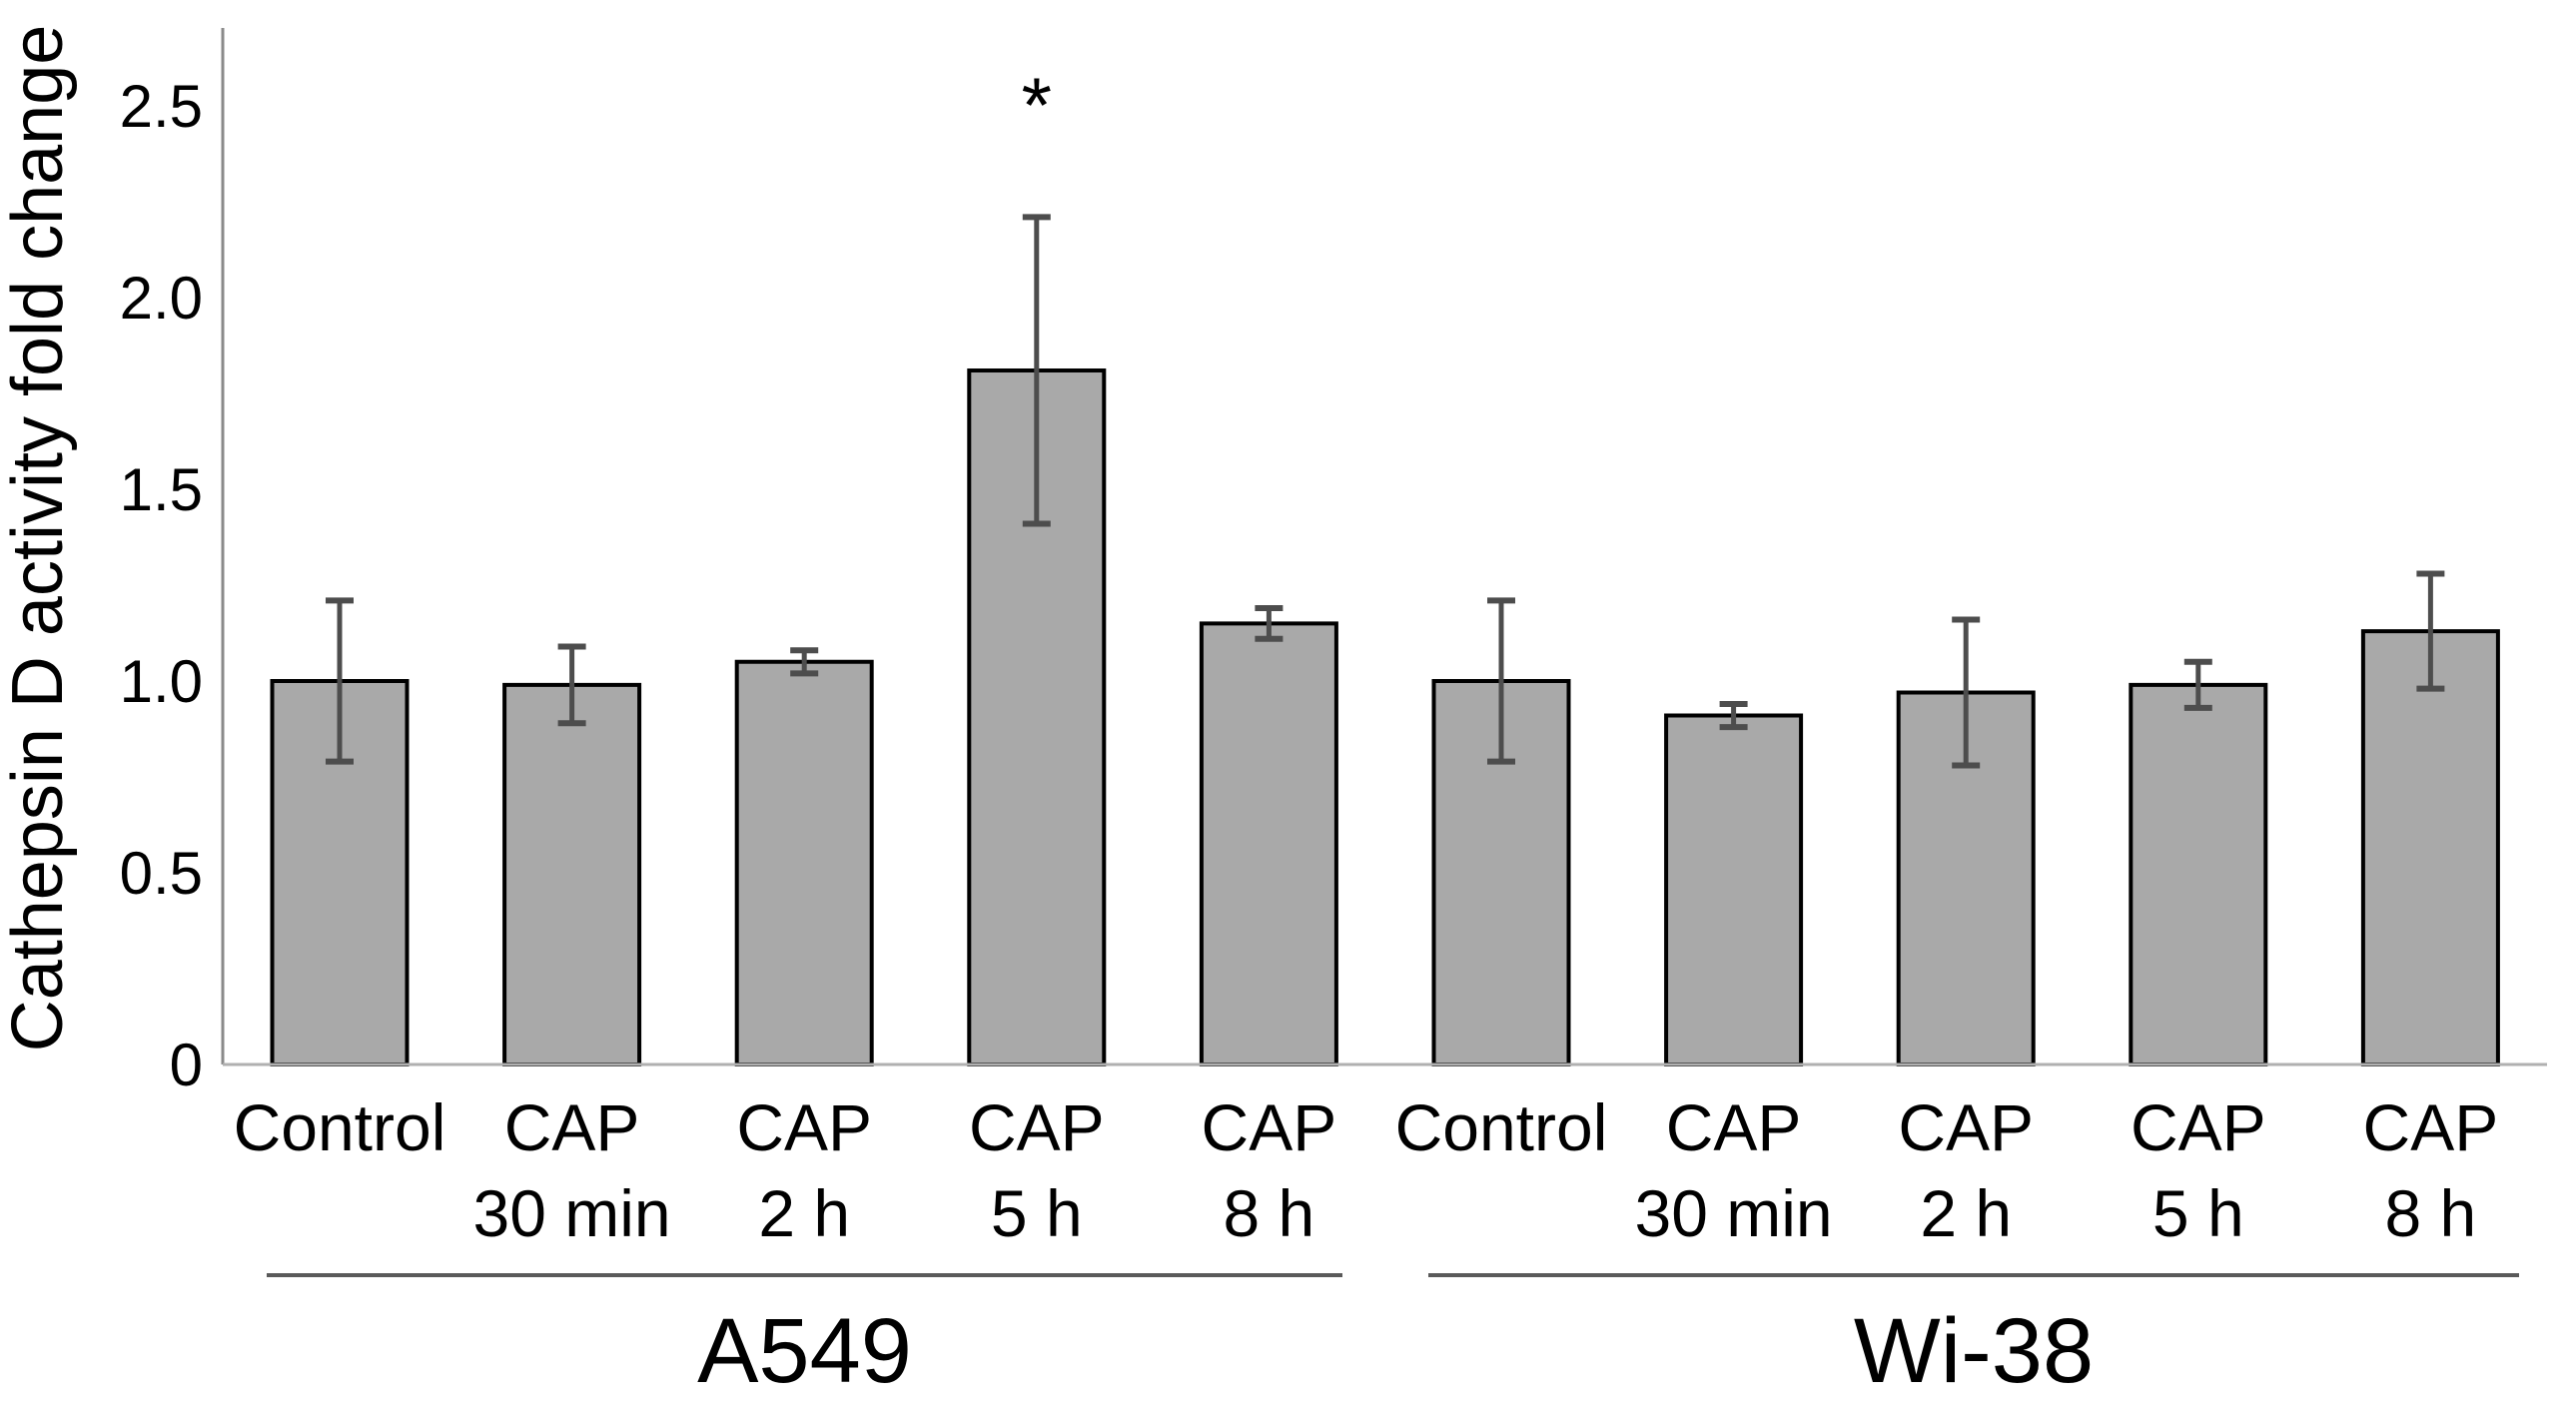 This screenshot has width=2576, height=1409. What do you see at coordinates (162, 490) in the screenshot?
I see `y-tick-label: 1.5` at bounding box center [162, 490].